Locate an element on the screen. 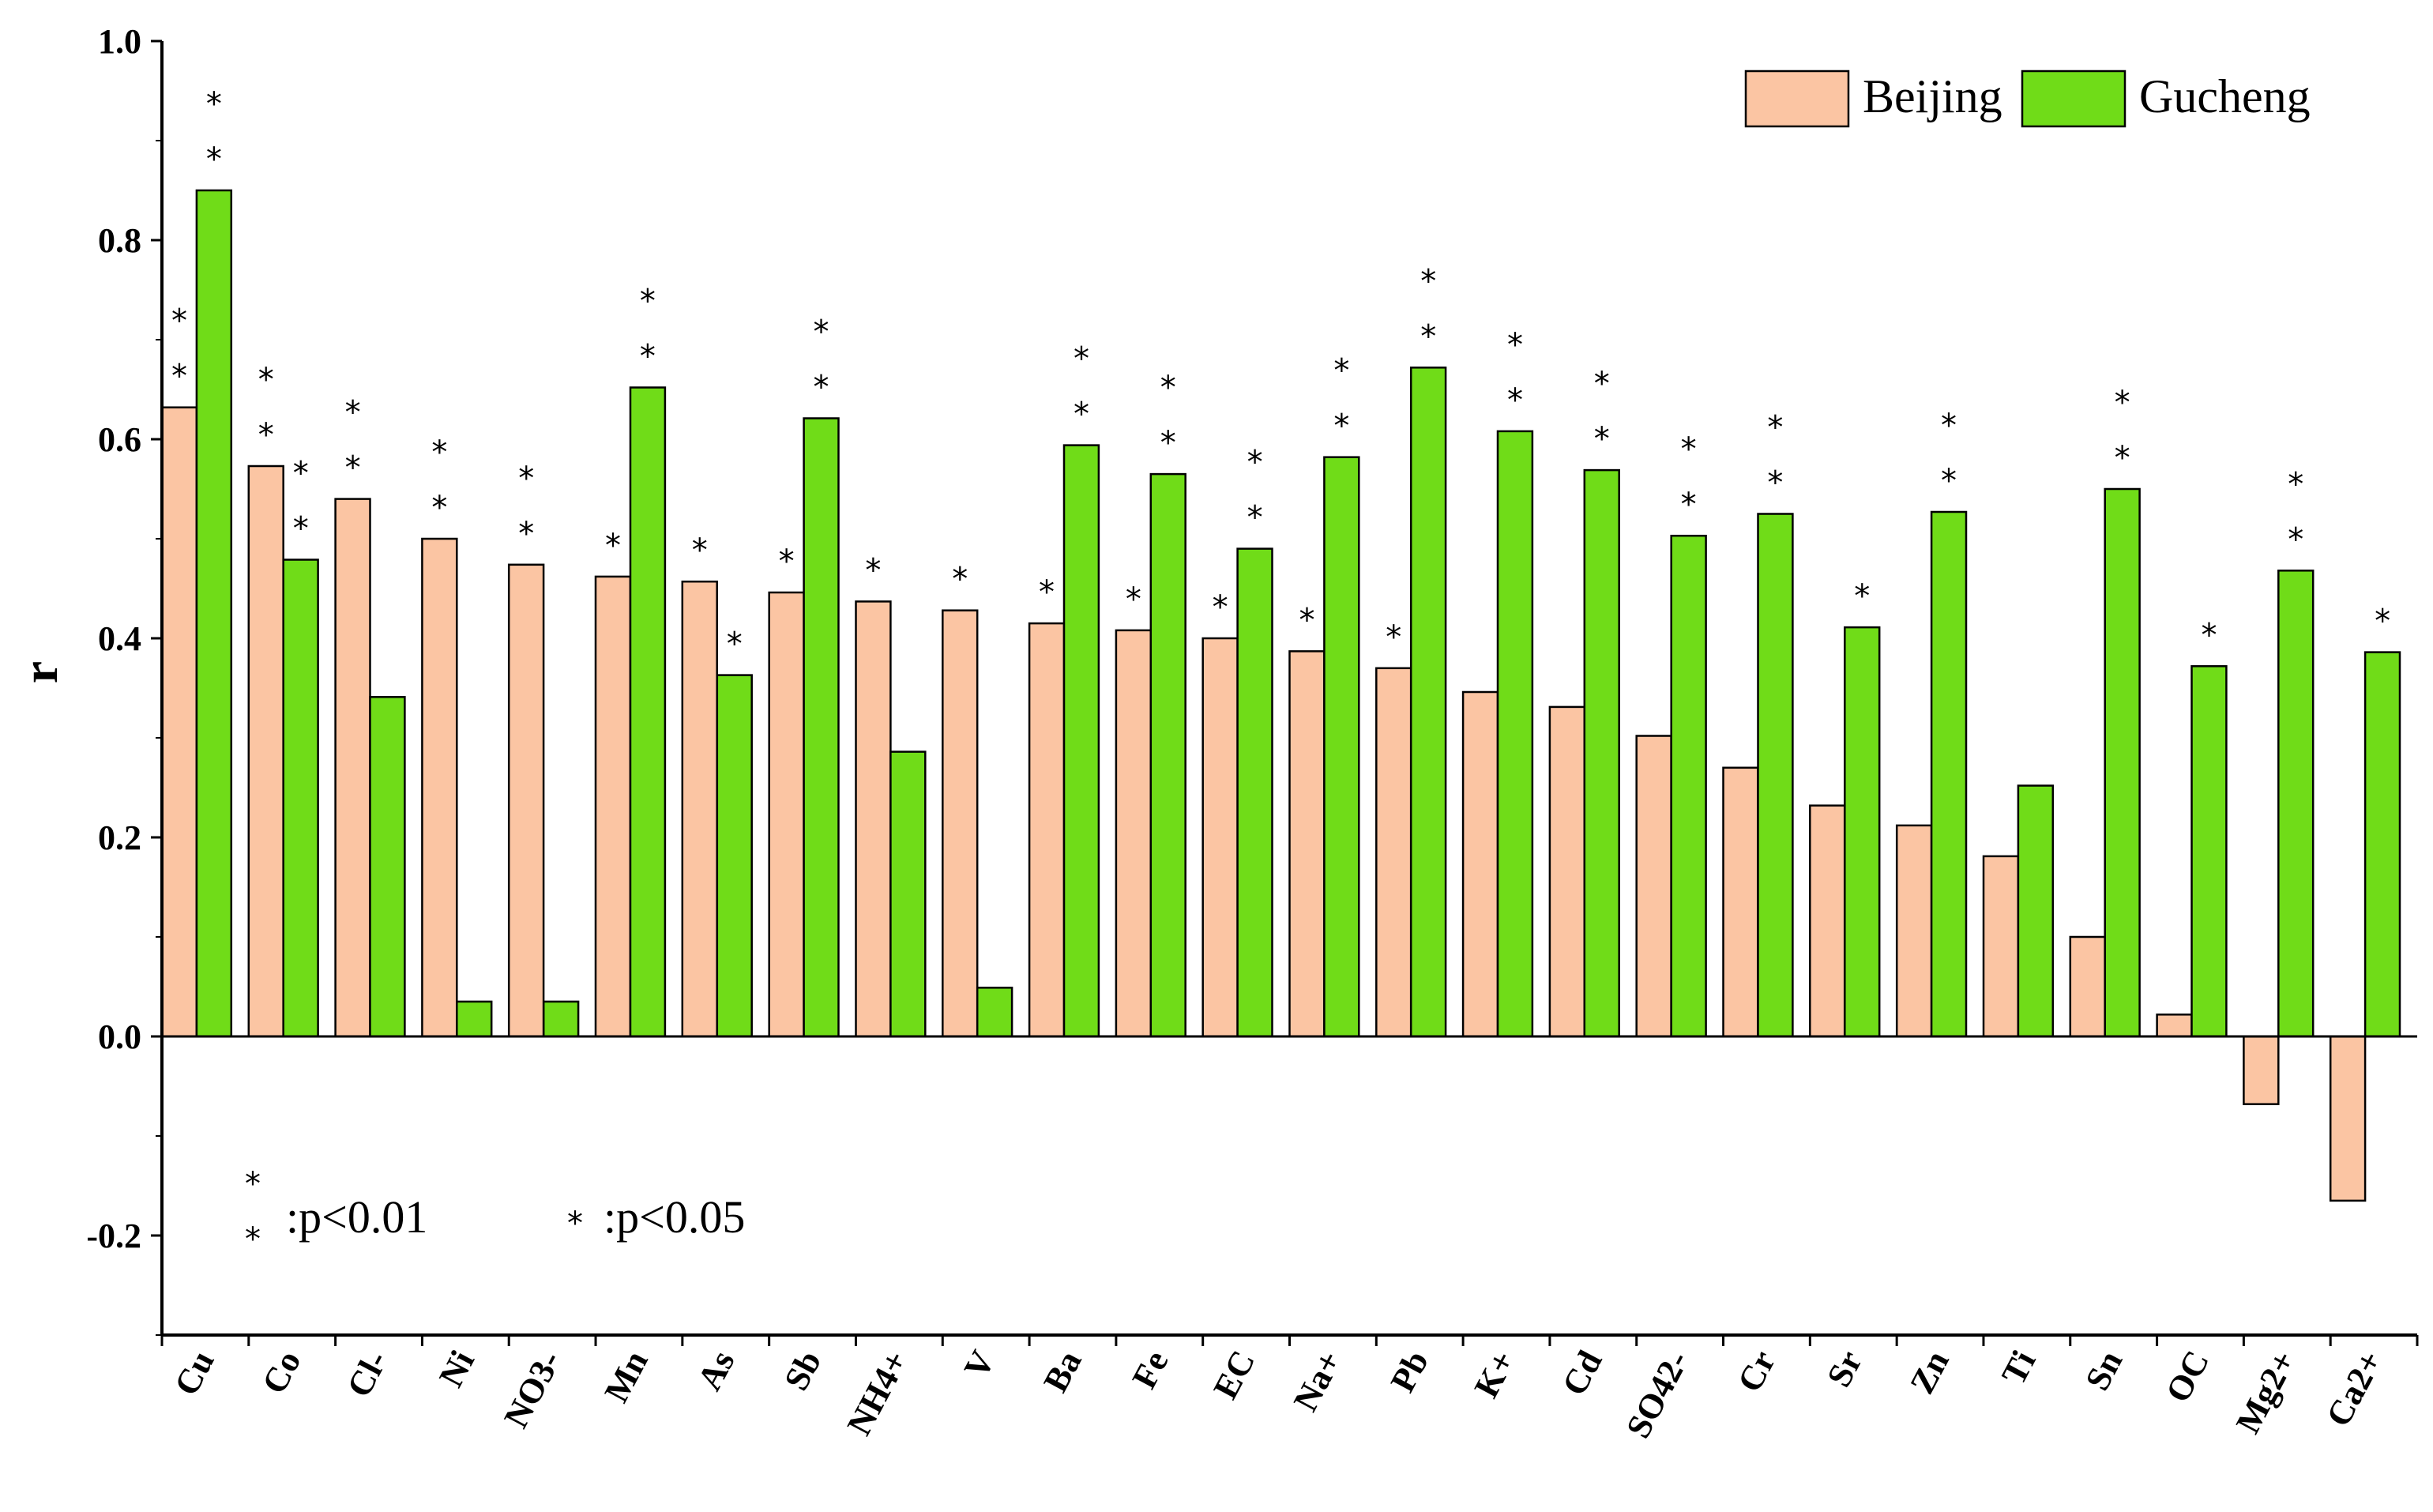 Image resolution: width=2433 pixels, height=1512 pixels. legend-label-gucheng: Gucheng is located at coordinates (2225, 96).